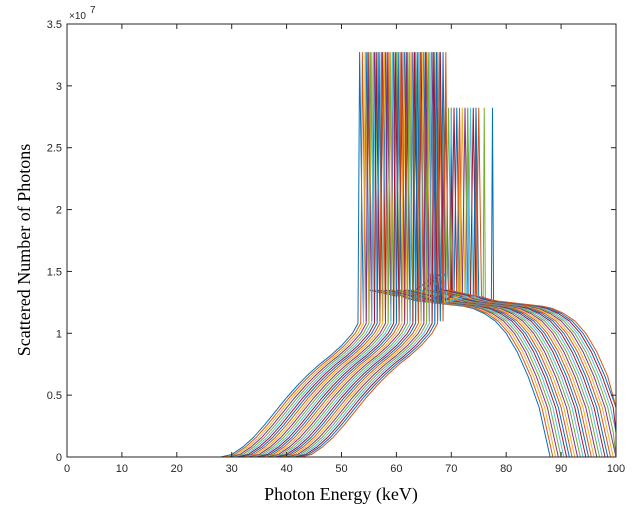  Describe the element at coordinates (59, 334) in the screenshot. I see `y-tick-label: 1` at that location.